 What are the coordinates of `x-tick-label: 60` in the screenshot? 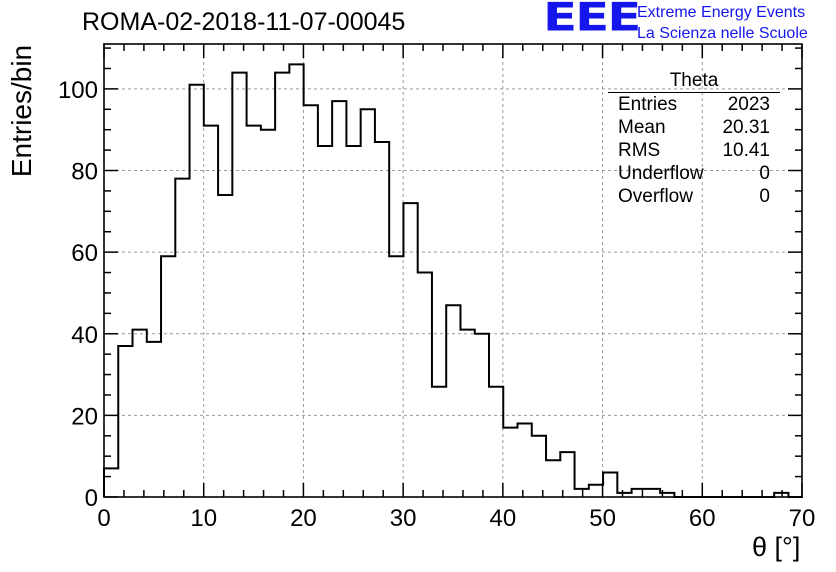 It's located at (702, 518).